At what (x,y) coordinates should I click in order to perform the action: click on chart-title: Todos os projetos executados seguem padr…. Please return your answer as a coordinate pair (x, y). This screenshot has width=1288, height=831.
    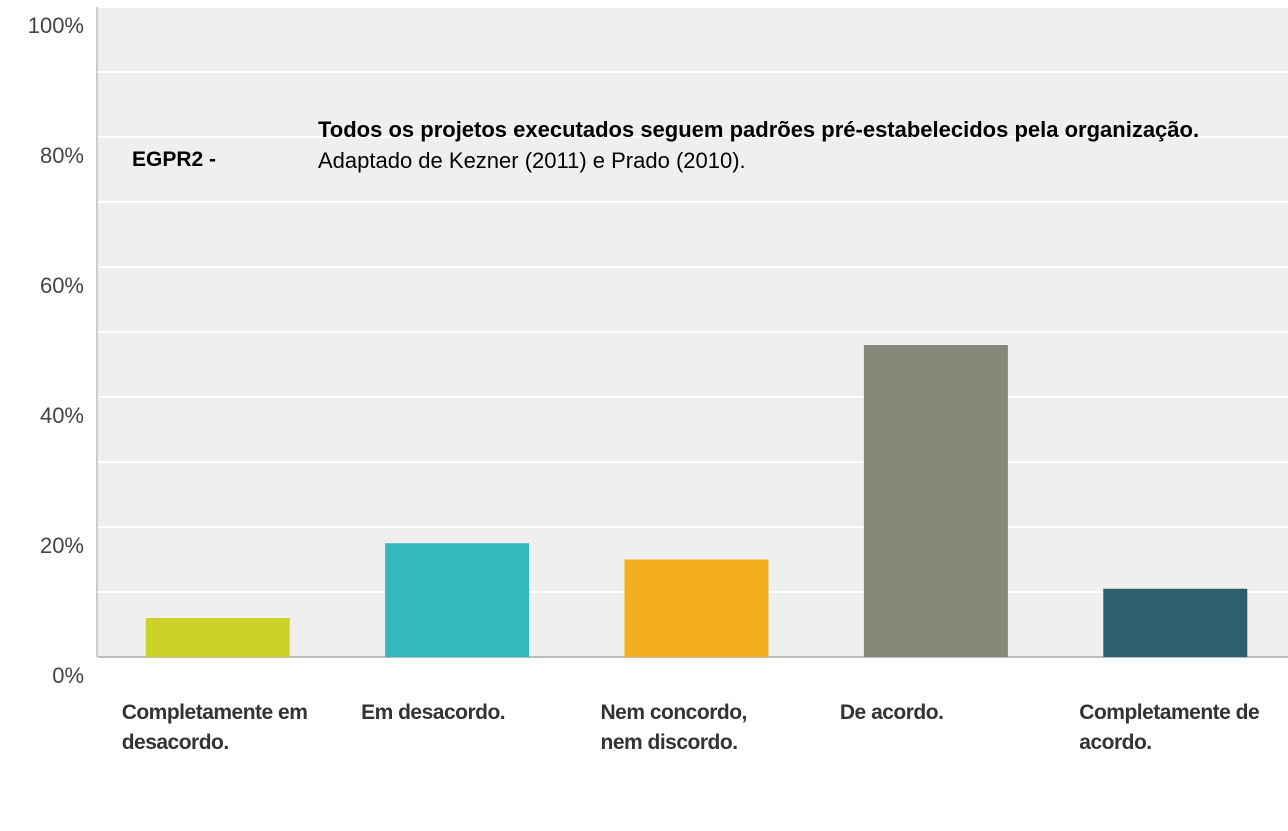
    Looking at the image, I should click on (759, 129).